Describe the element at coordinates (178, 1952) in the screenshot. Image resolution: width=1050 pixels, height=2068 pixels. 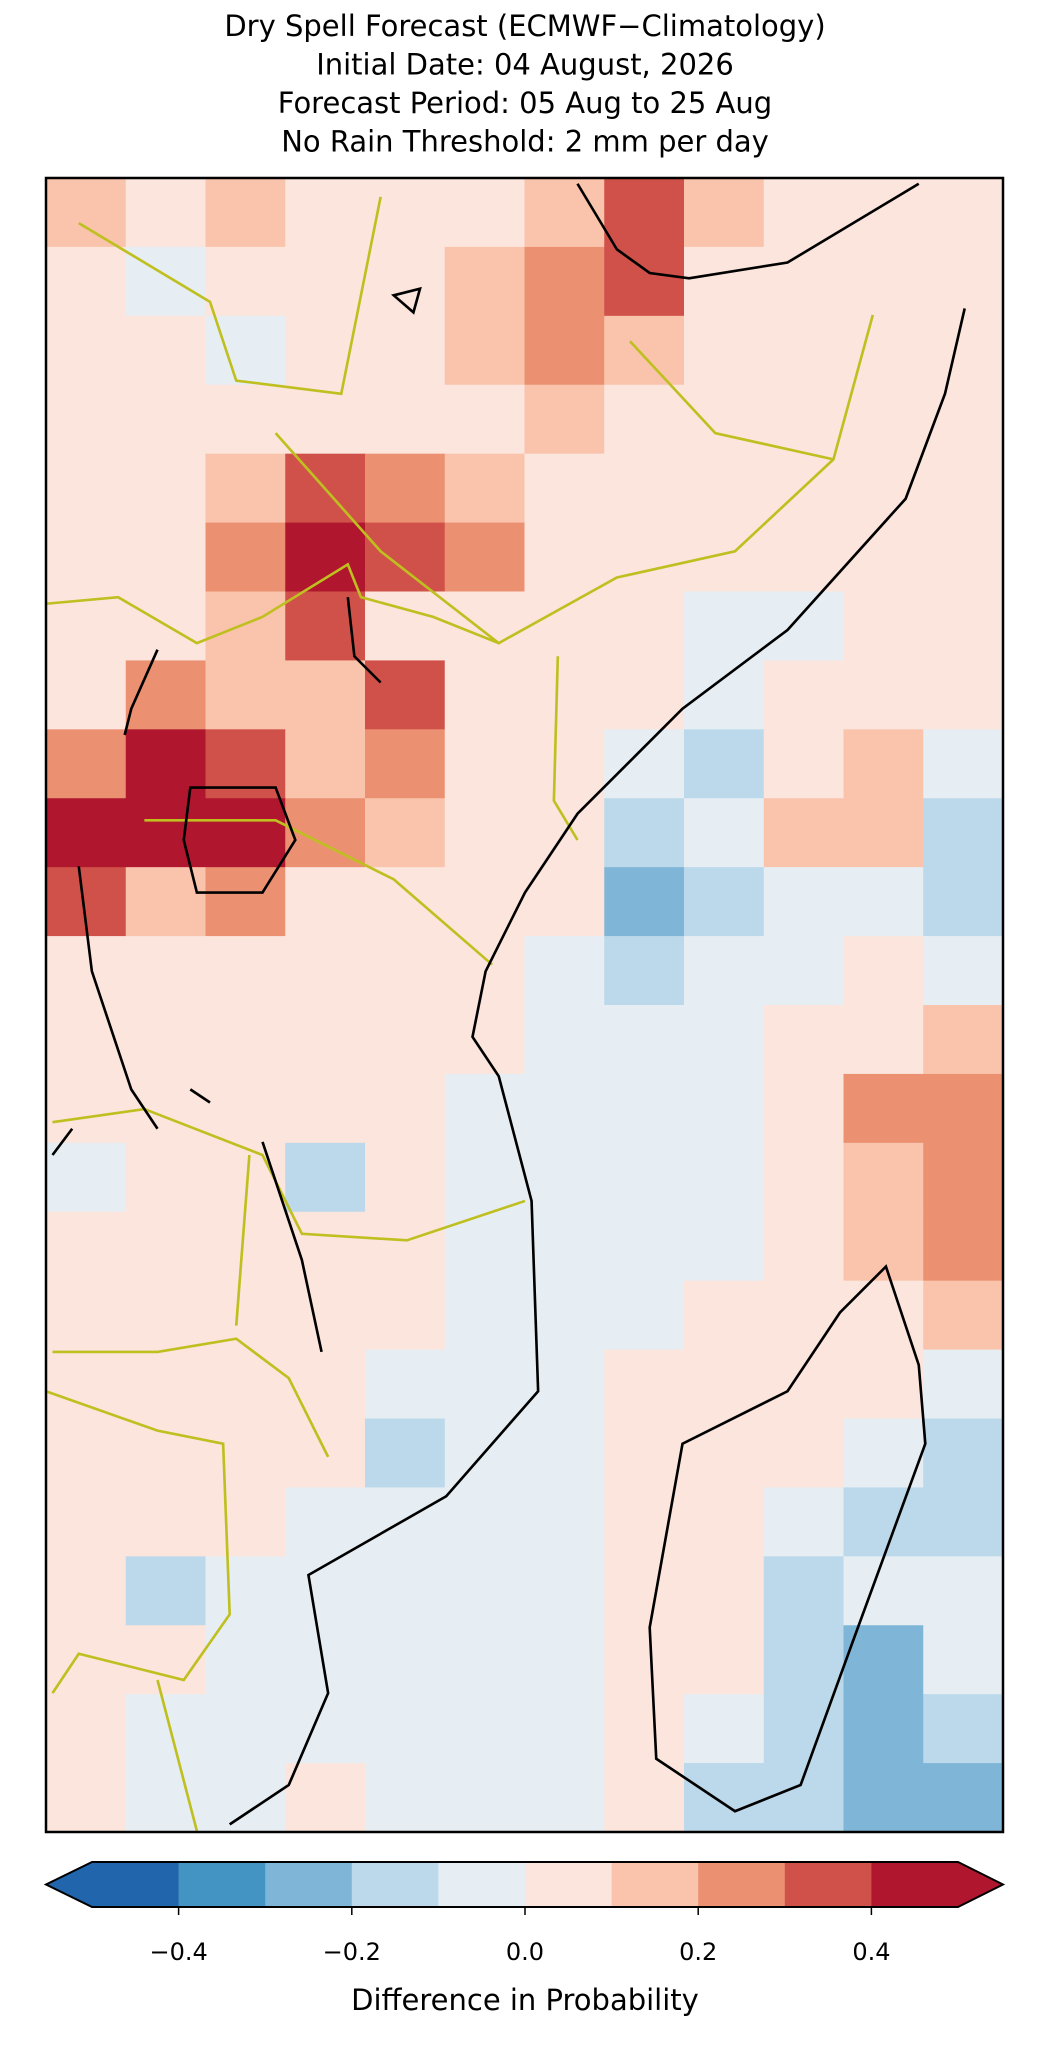
I see `colorbar-tick-label: −0.4` at that location.